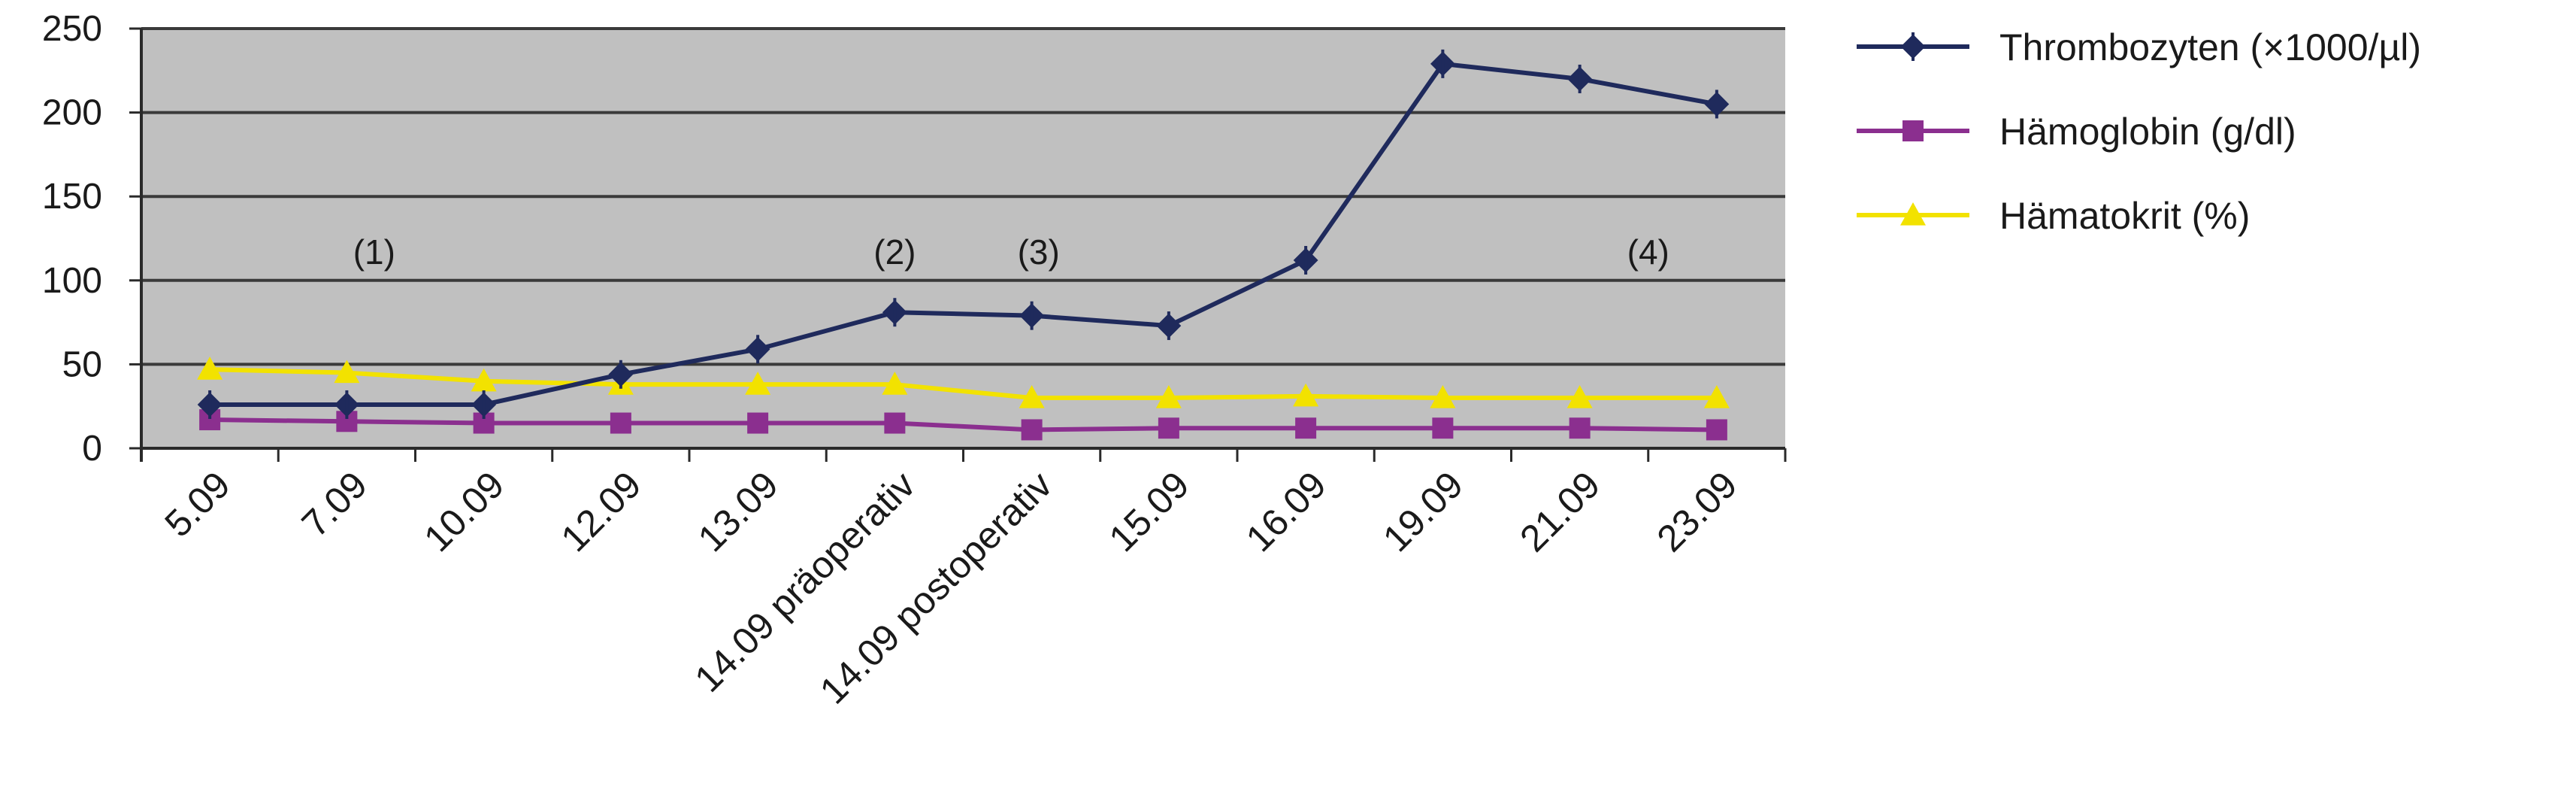  Describe the element at coordinates (82, 364) in the screenshot. I see `y-tick-label: 50` at that location.